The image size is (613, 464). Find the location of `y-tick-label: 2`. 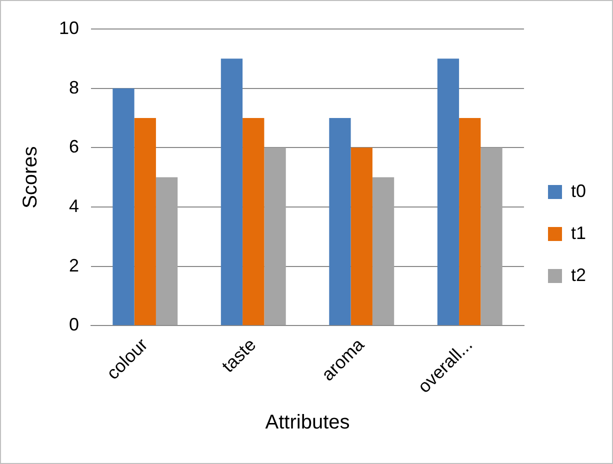

y-tick-label: 2 is located at coordinates (74, 265).